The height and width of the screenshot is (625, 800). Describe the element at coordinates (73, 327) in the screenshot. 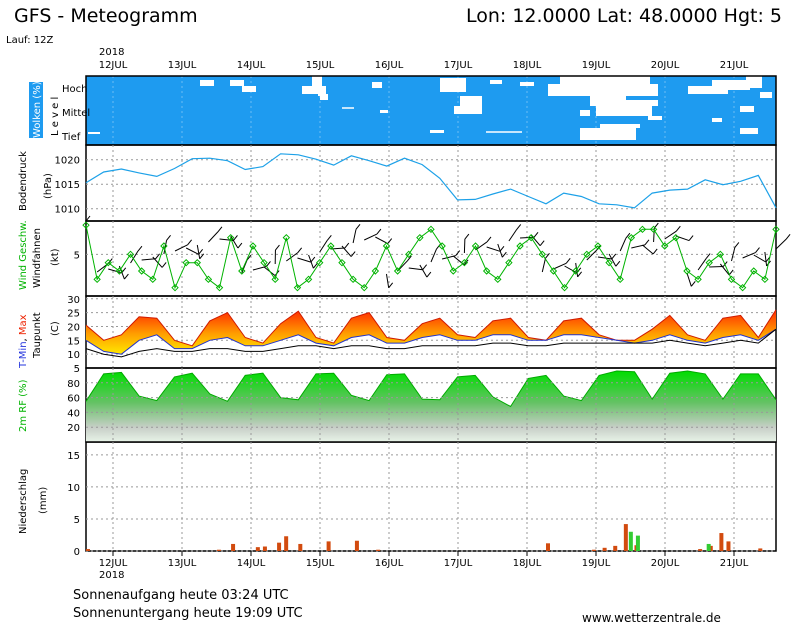

I see `ytick-label: 20` at that location.